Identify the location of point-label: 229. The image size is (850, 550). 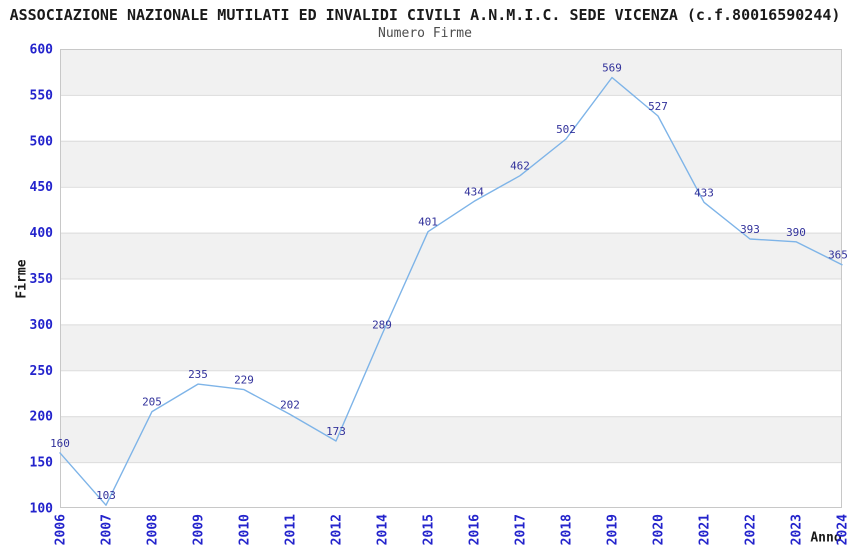
(244, 380).